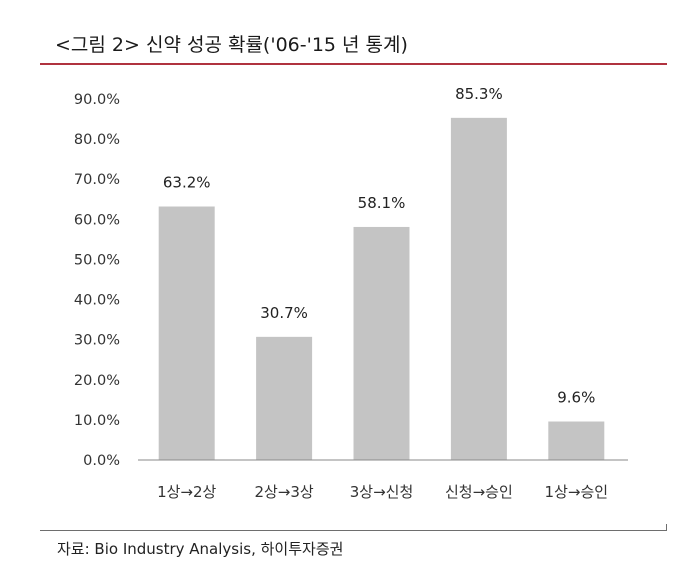 The image size is (676, 565). Describe the element at coordinates (479, 492) in the screenshot. I see `x-tick-label: 신청→승인` at that location.